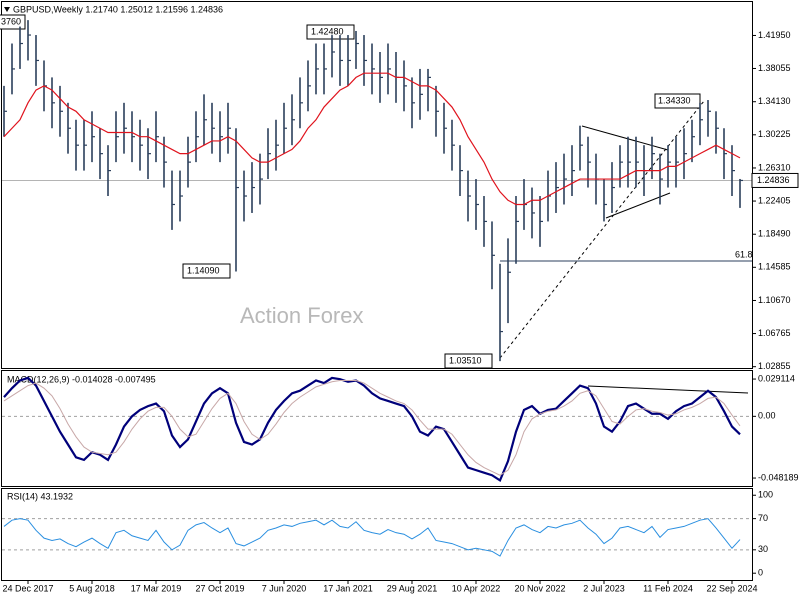 Image resolution: width=800 pixels, height=600 pixels. What do you see at coordinates (539, 588) in the screenshot?
I see `x-tick-label: 20 Nov 2022` at bounding box center [539, 588].